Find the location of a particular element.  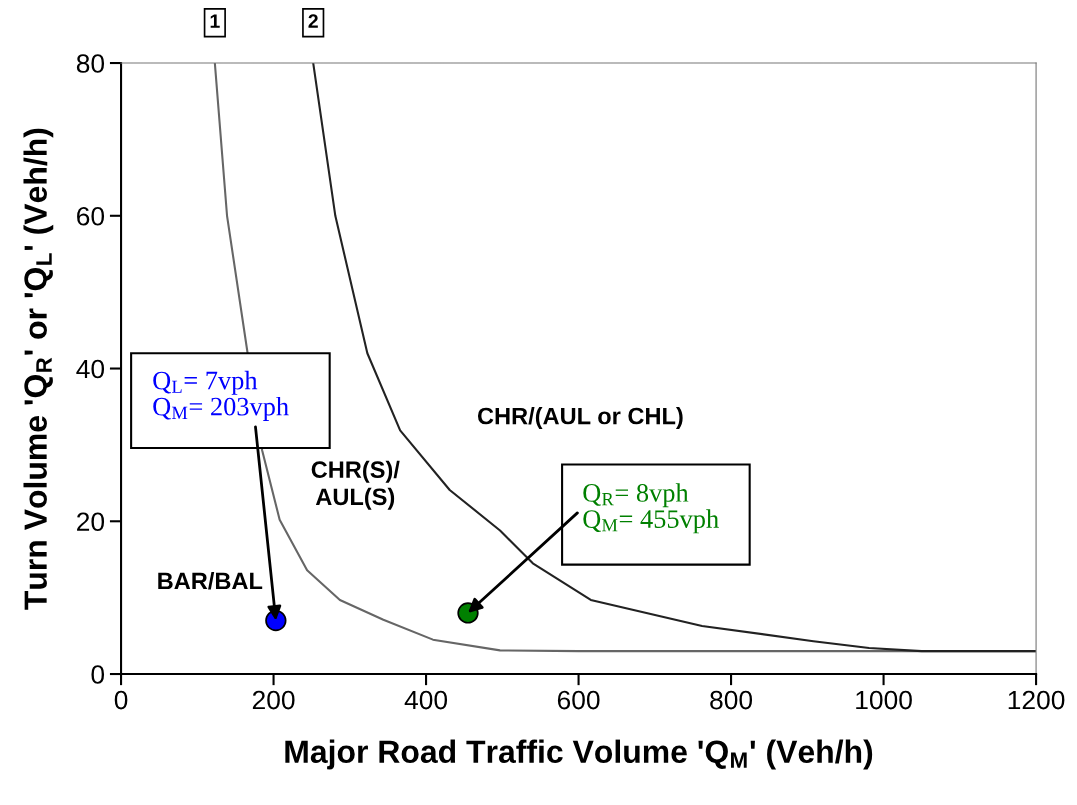

x-tick-label: 400 is located at coordinates (426, 700).